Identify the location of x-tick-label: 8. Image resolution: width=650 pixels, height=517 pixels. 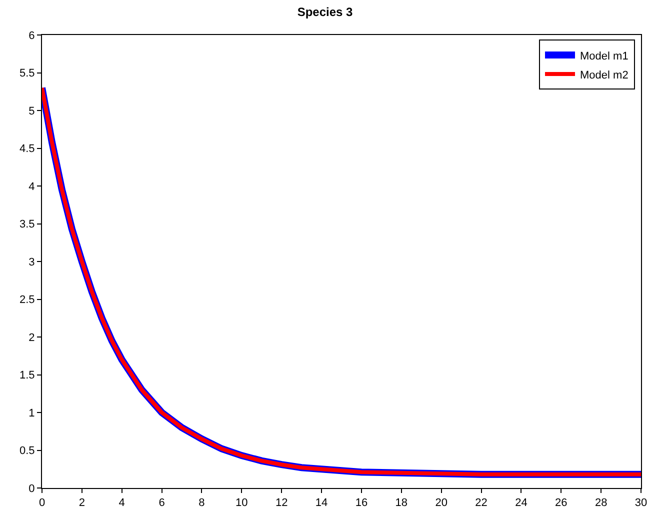
(201, 503).